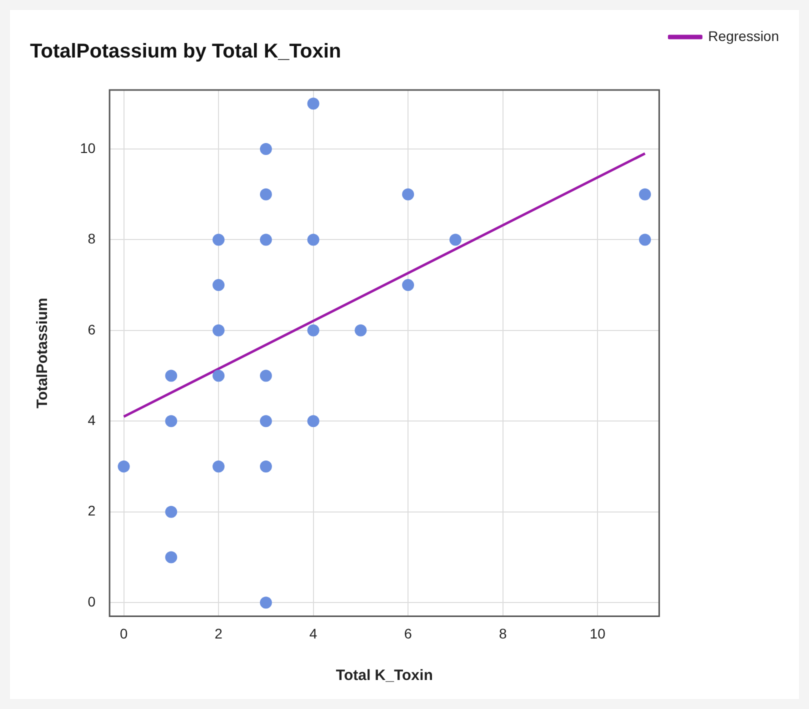 The width and height of the screenshot is (809, 709). I want to click on x-tick-label: 4, so click(313, 633).